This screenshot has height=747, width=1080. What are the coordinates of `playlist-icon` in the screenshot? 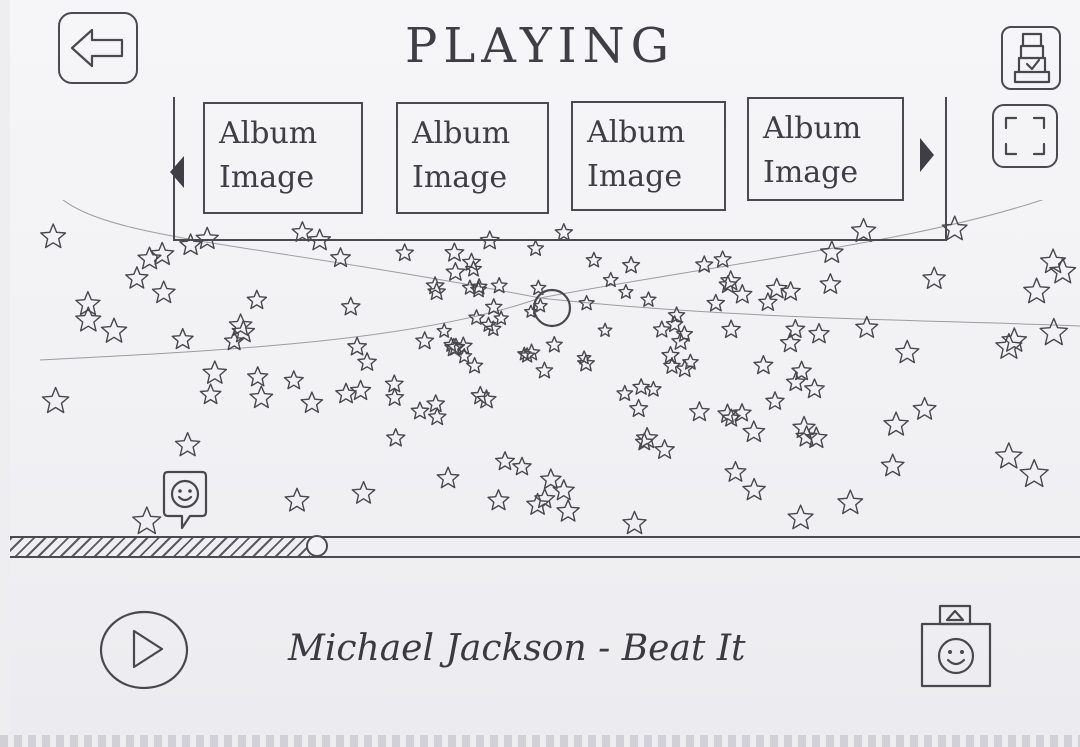 It's located at (1032, 58).